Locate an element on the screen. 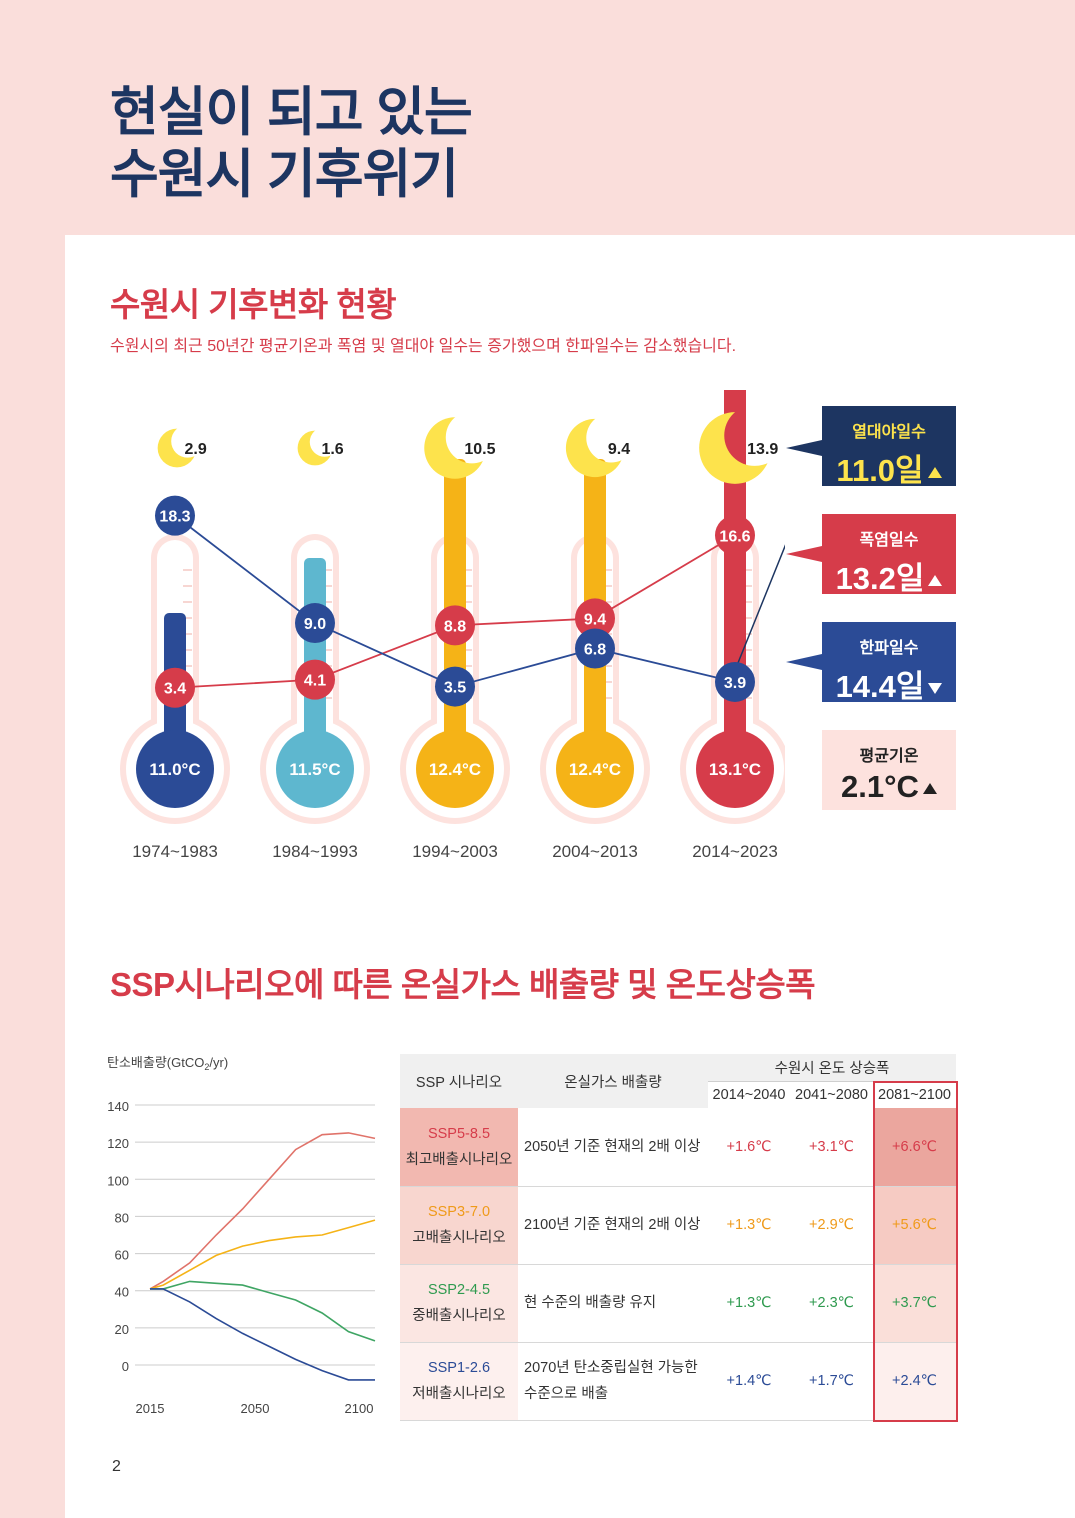  moon-icon: 9.4 is located at coordinates (597, 448).